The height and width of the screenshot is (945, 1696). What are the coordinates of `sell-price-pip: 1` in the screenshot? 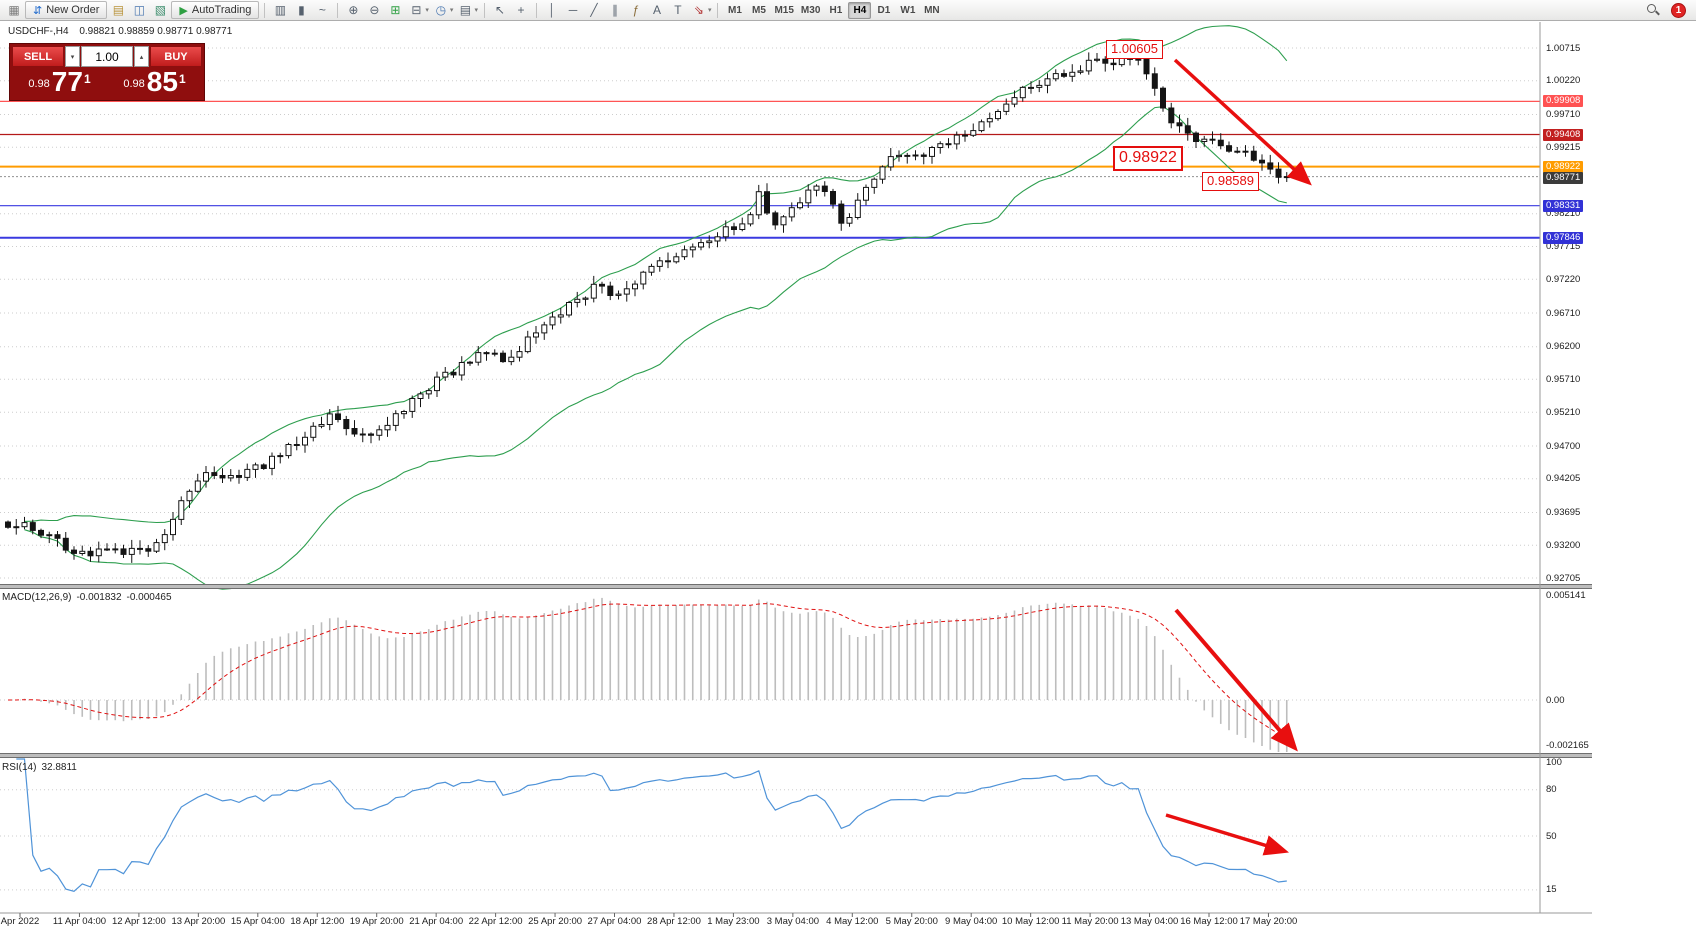 It's located at (87, 79).